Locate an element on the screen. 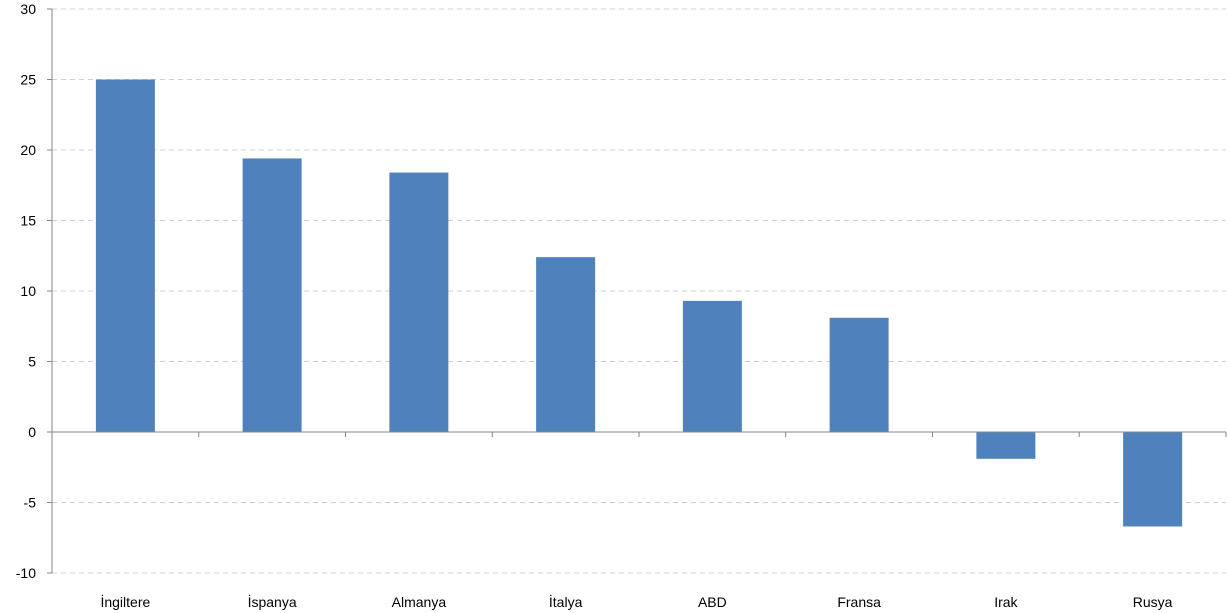  y-tick-label: 0 is located at coordinates (32, 432).